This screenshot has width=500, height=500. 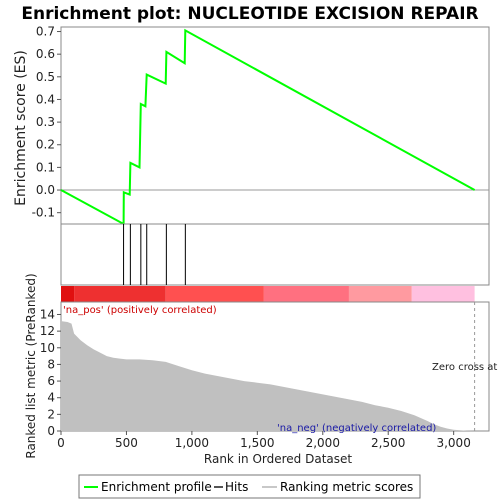 I want to click on es-y-axis: -0.1 0.0 0.1 0.2 0.3 0.4 0.5 0.6 0.7, so click(x=46, y=122).